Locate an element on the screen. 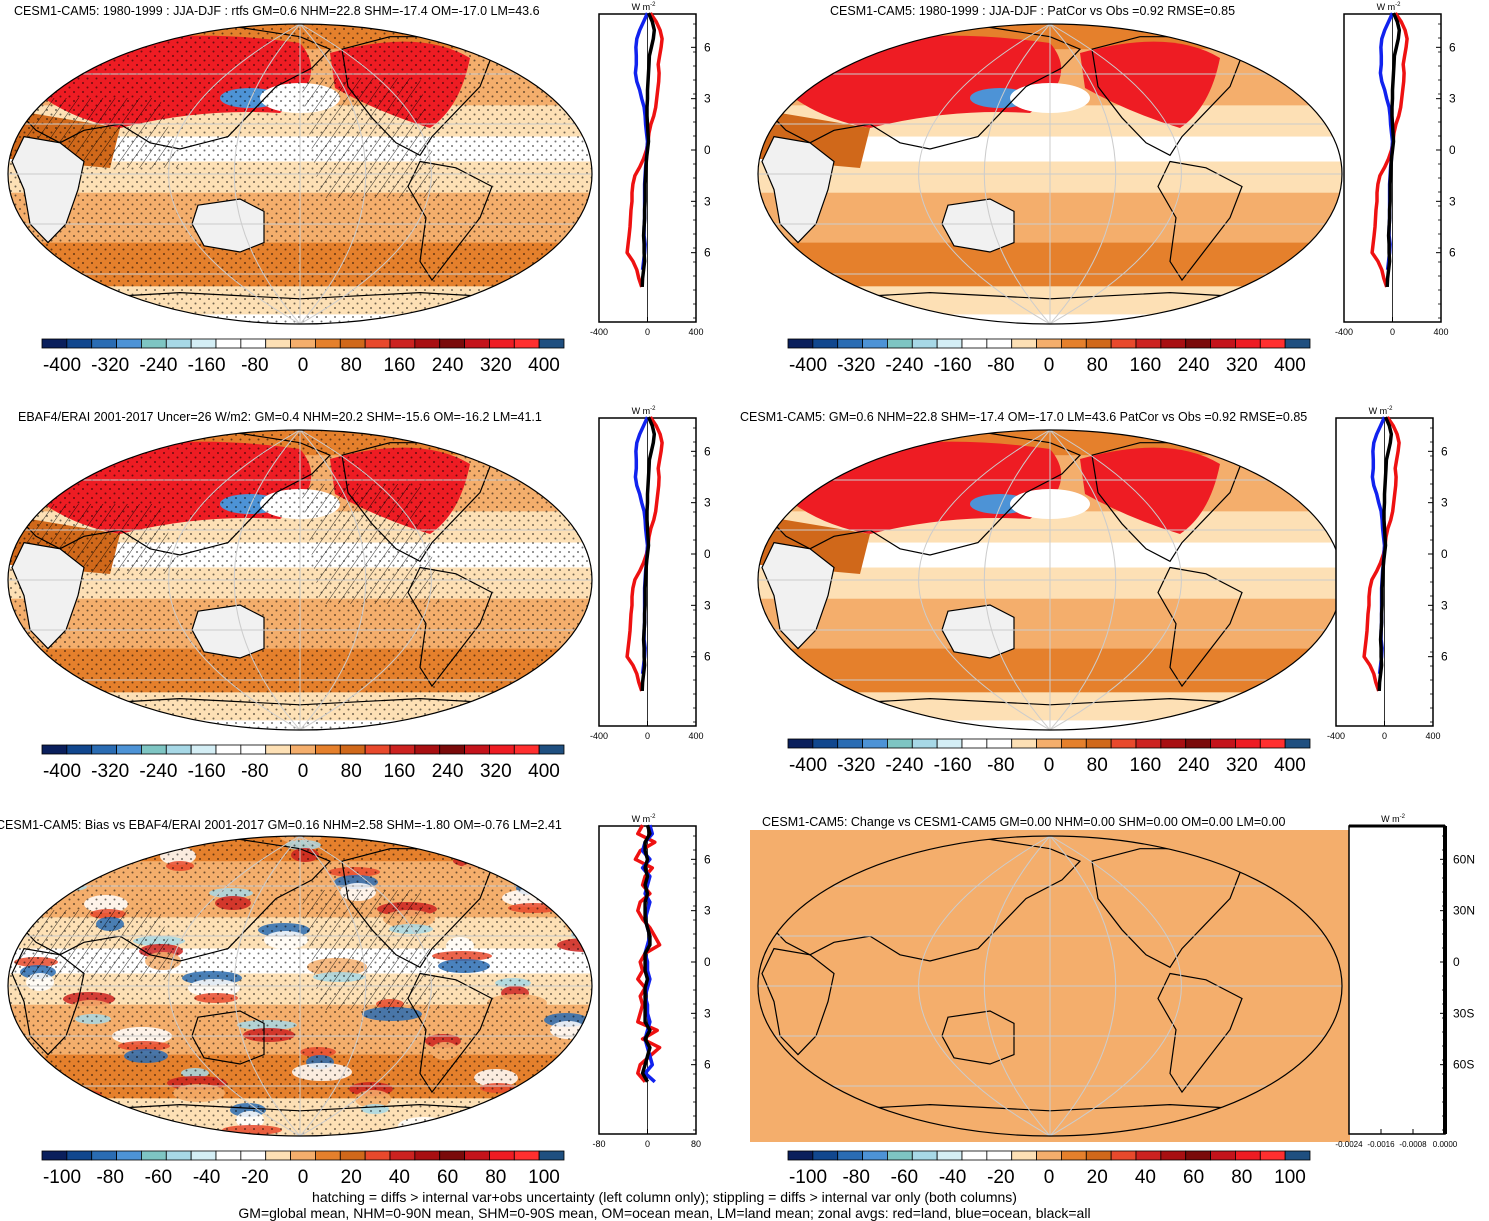 This screenshot has height=1221, width=1489. zonal-plot-4: W m-2 60N 30N 0 30S 60S -400 0 400 is located at coordinates (1387, 573).